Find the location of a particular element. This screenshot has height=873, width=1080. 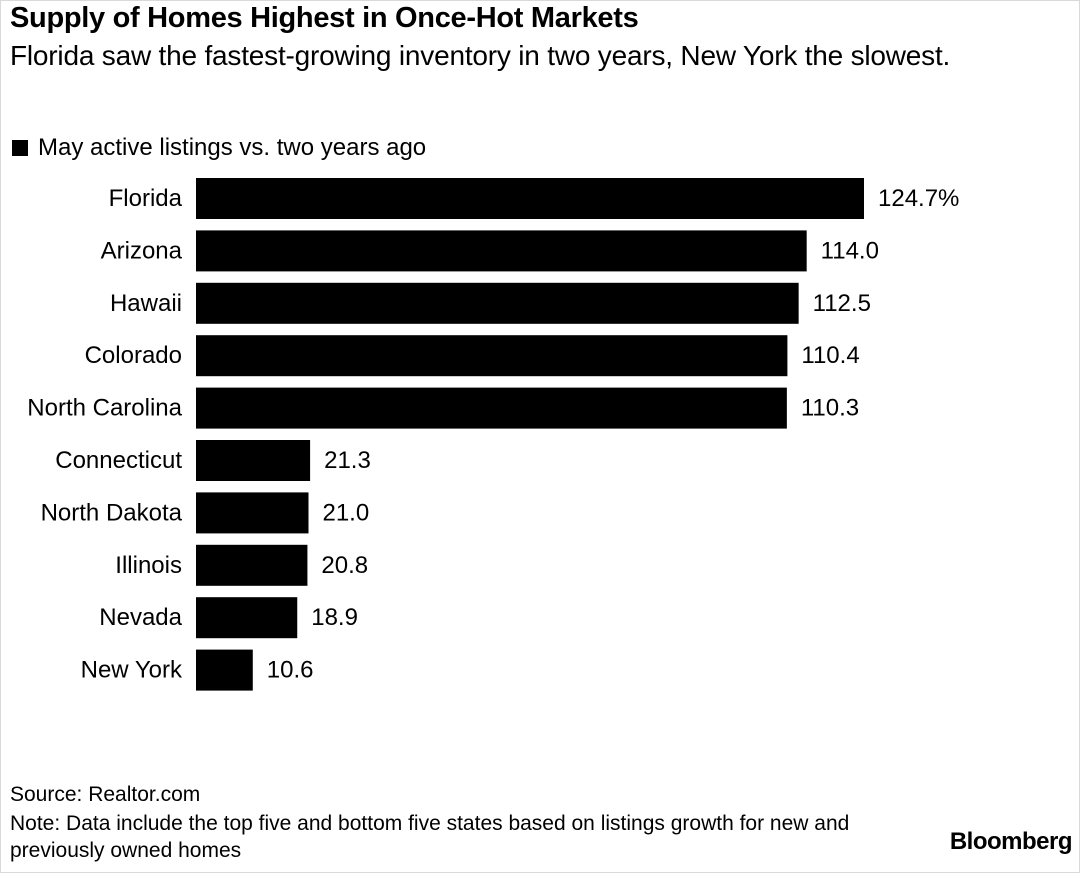

legend-label: May active listings vs. two years ago is located at coordinates (232, 147).